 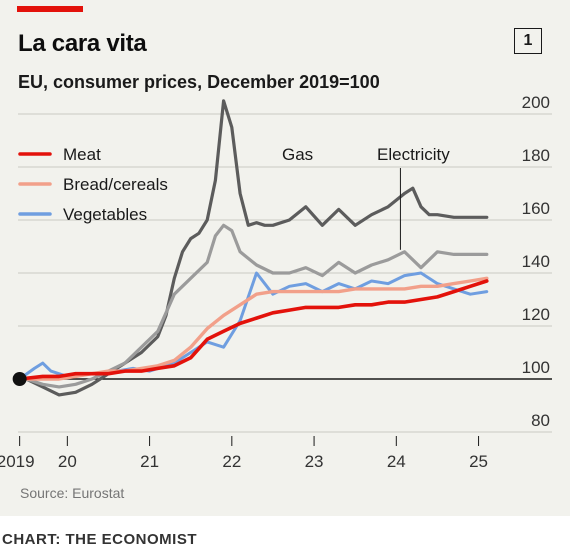 What do you see at coordinates (413, 154) in the screenshot?
I see `annotation-electricity: Electricity` at bounding box center [413, 154].